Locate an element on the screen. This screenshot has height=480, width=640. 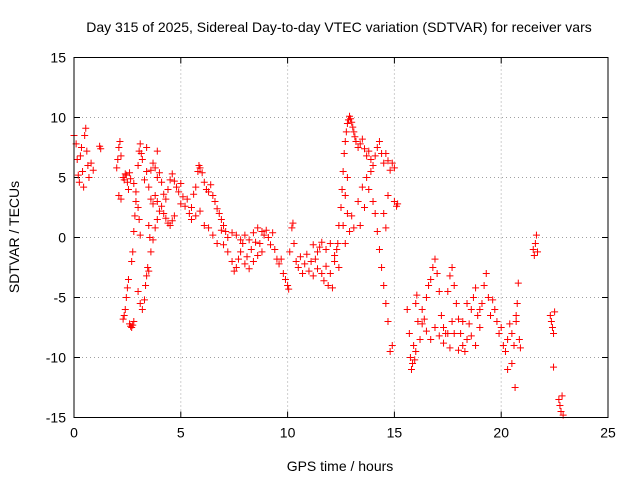
y-tick-label: -10 is located at coordinates (56, 358).